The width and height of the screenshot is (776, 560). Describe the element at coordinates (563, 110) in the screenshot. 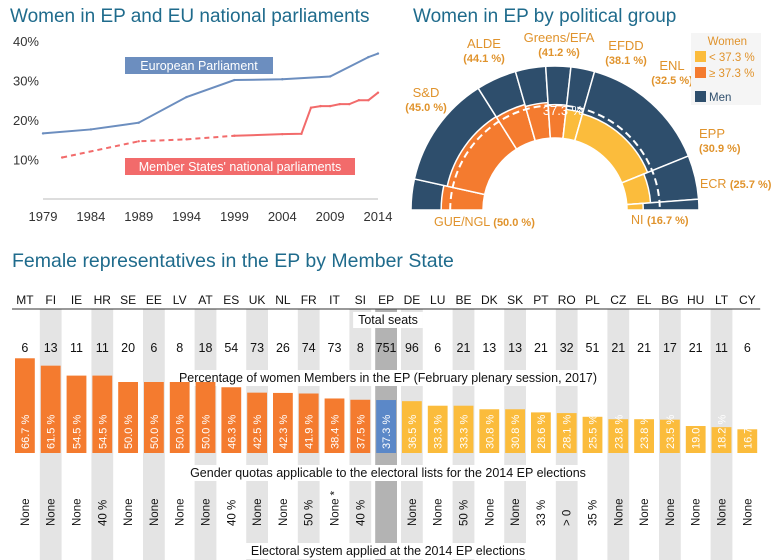

I see `reference-label: 37.3 %` at that location.